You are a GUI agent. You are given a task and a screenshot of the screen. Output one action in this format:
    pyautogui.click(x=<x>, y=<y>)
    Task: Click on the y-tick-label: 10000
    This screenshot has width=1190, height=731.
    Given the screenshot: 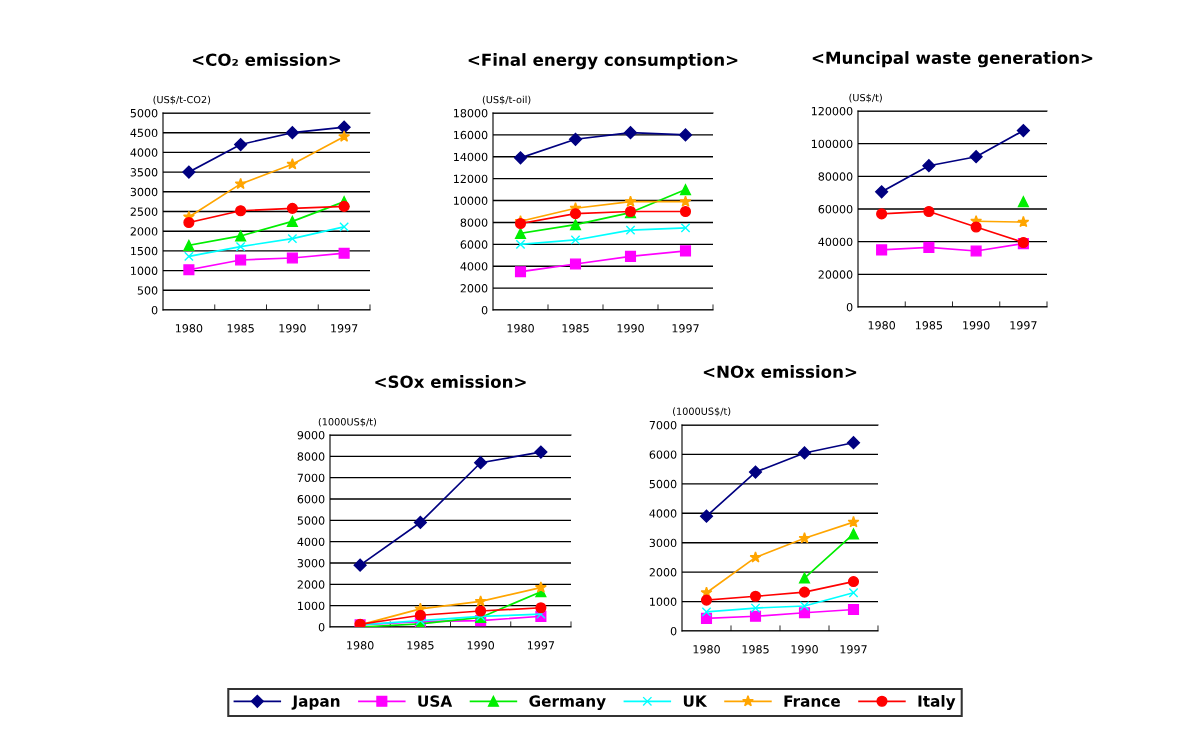 What is the action you would take?
    pyautogui.click(x=471, y=200)
    